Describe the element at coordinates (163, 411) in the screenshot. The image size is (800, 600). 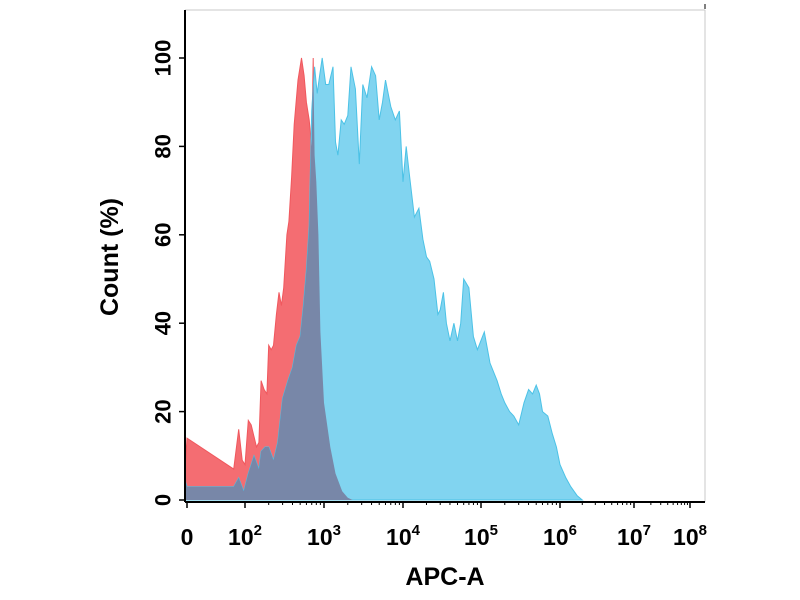
I see `y-tick-label: 20` at that location.